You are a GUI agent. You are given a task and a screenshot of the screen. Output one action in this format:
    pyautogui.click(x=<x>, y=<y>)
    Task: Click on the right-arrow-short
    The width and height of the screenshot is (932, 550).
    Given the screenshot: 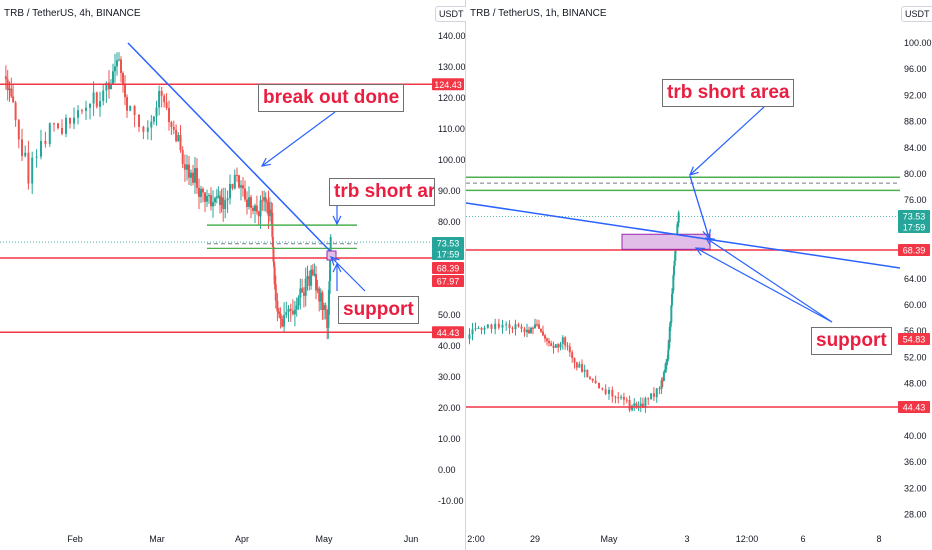 What is the action you would take?
    pyautogui.click(x=727, y=141)
    